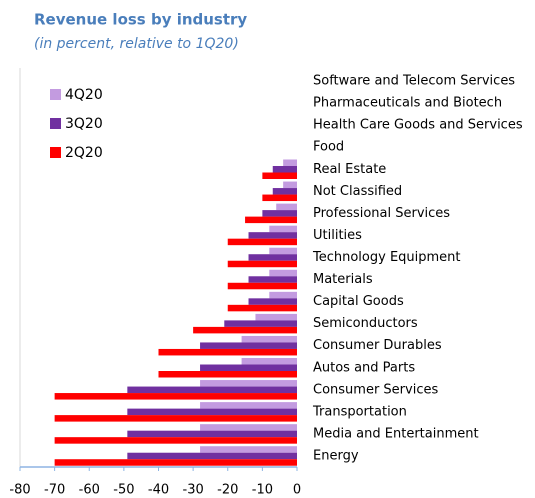 The image size is (535, 498). Describe the element at coordinates (377, 345) in the screenshot. I see `y-tick-label: Consumer Durables` at that location.